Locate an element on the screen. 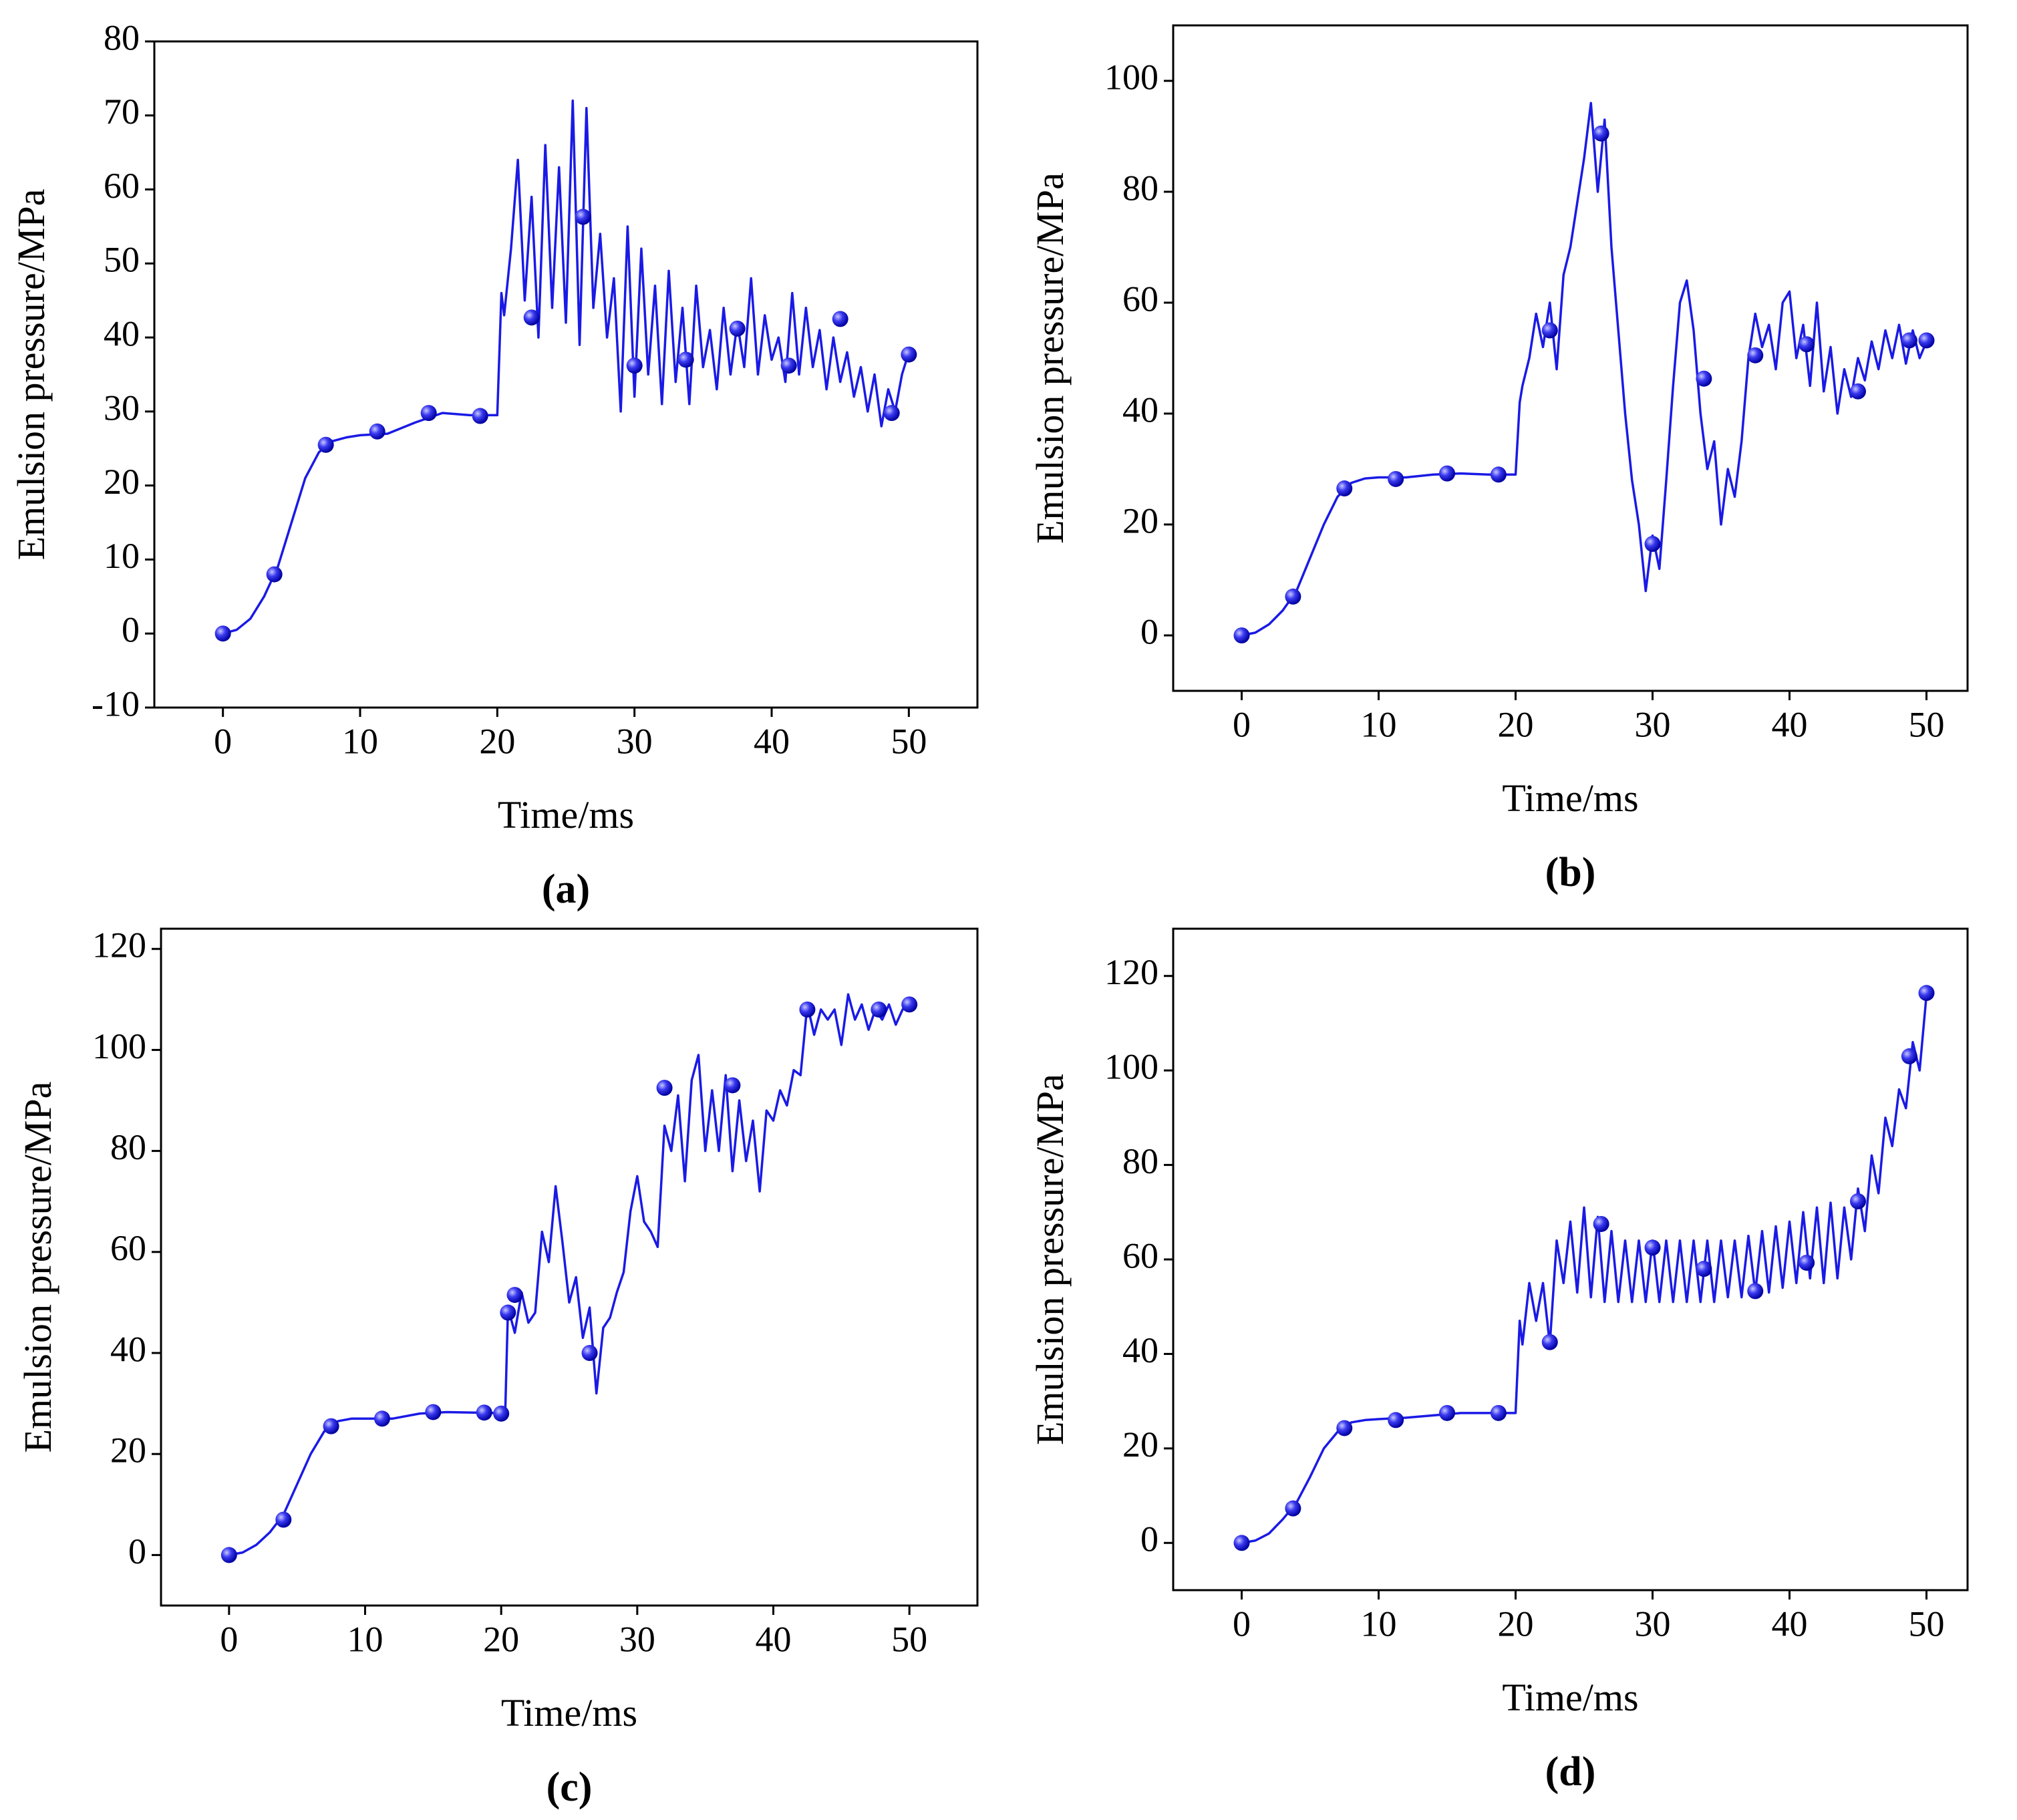  panel-label: (a) is located at coordinates (566, 889).